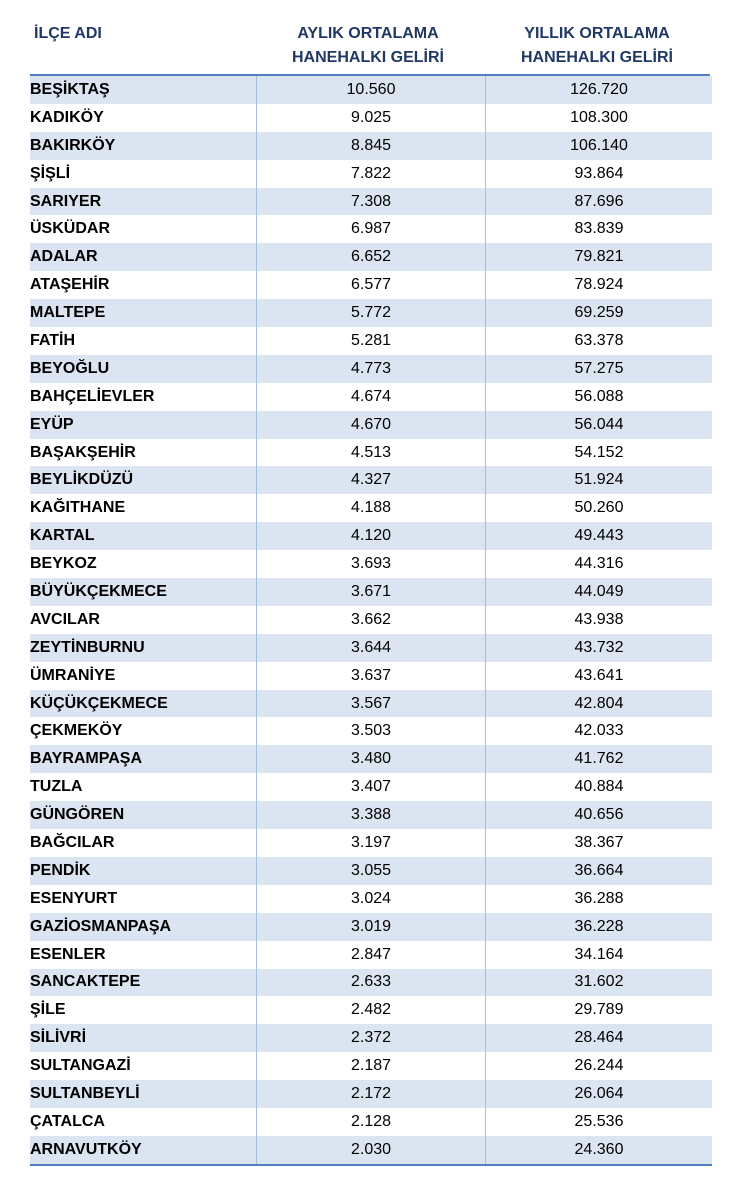 Image resolution: width=740 pixels, height=1189 pixels. I want to click on table-row: BEYLİKDÜZÜ 4.327 51.924, so click(371, 480).